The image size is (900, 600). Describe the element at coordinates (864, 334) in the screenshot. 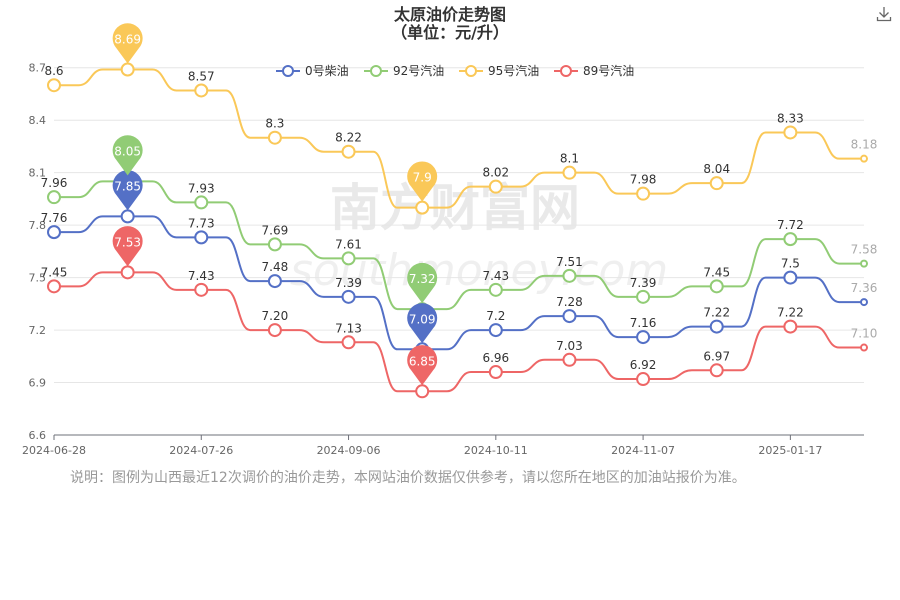

I see `data-label: 7.10` at that location.